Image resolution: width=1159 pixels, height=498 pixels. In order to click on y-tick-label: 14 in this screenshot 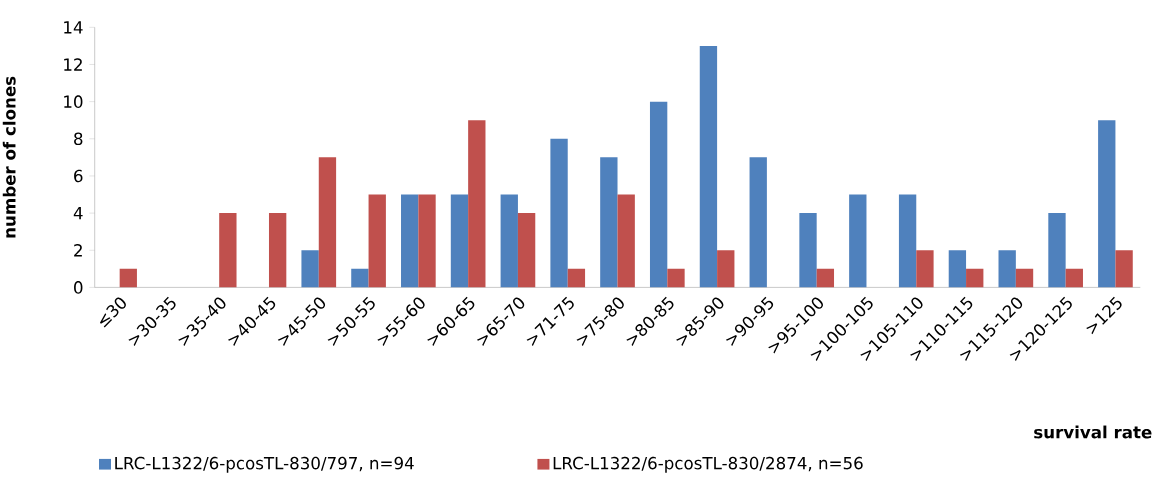, I will do `click(73, 27)`.